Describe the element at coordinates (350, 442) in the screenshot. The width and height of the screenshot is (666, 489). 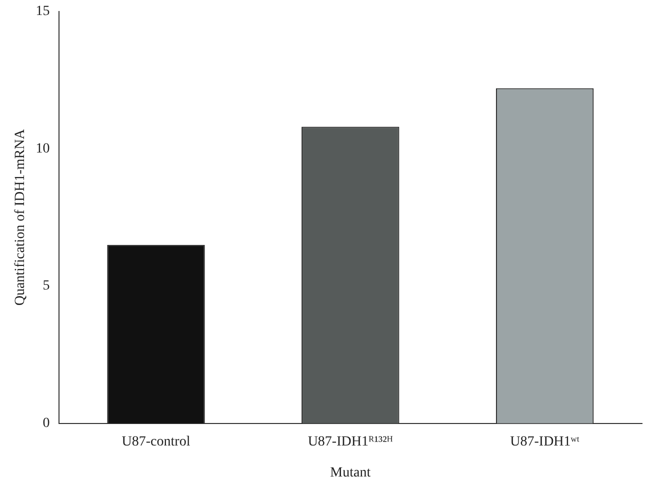
I see `x-tick-label: U87-IDH1ᴿ¹³²ᴴ` at that location.